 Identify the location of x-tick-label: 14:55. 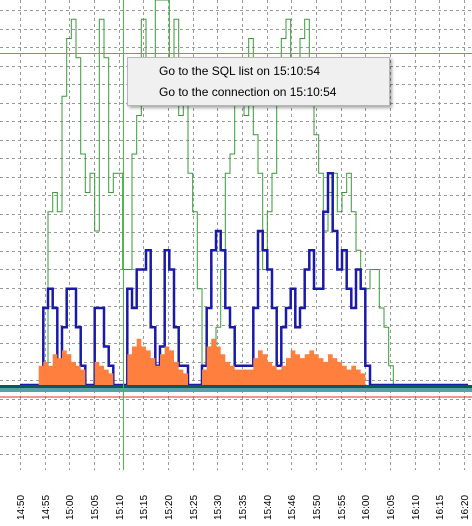
(46, 507).